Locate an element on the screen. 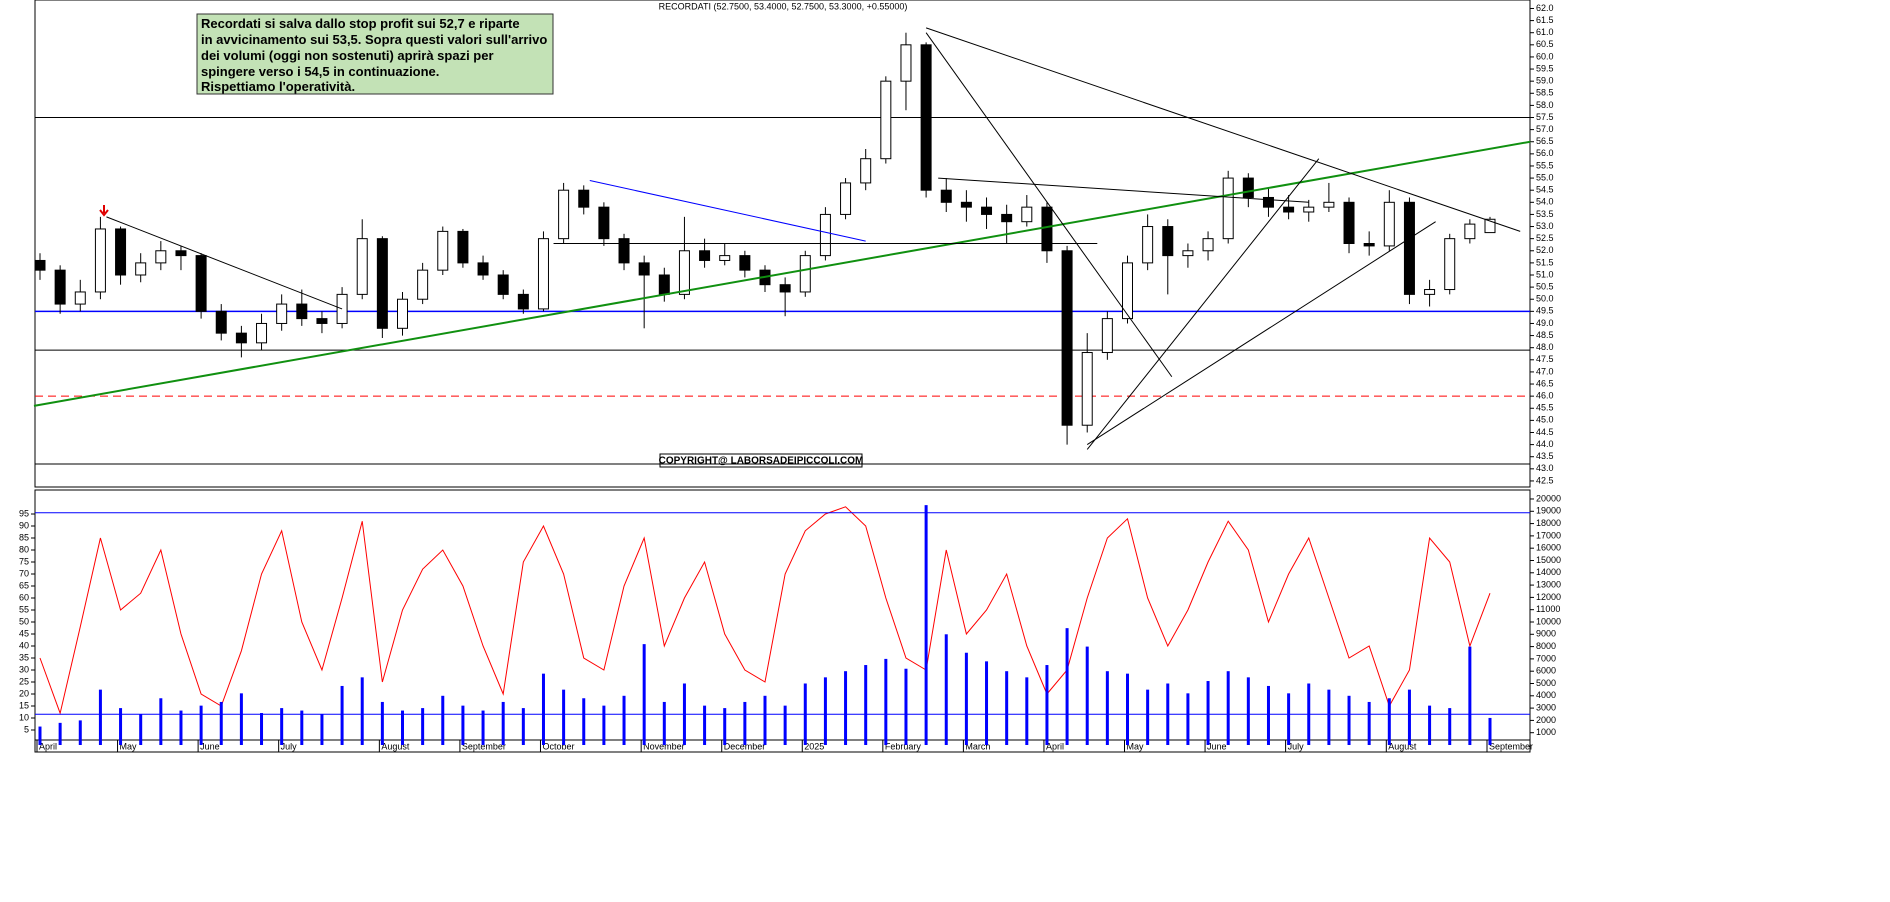  y-tick-label: 55 is located at coordinates (24, 609).